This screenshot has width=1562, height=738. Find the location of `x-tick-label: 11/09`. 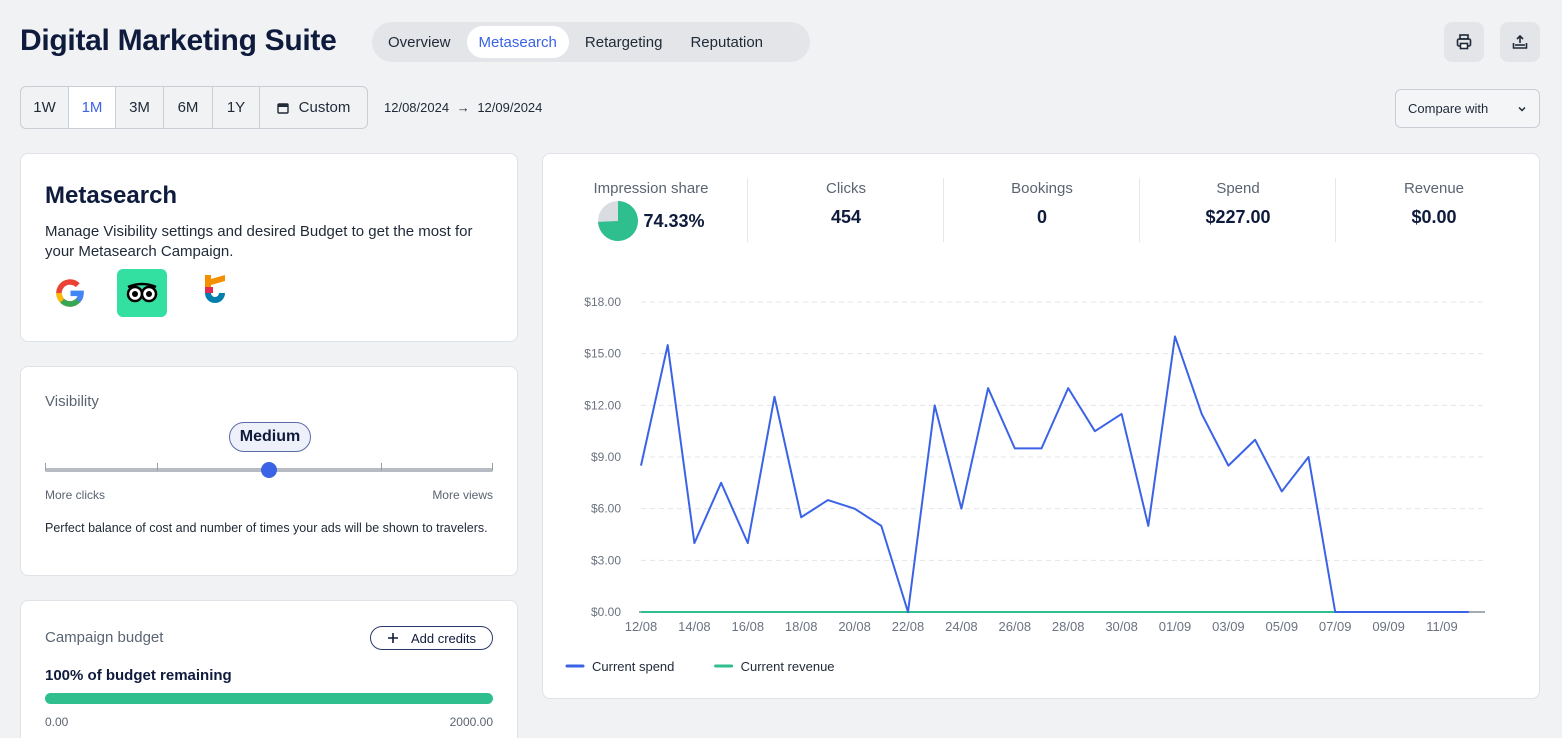

x-tick-label: 11/09 is located at coordinates (1442, 626).